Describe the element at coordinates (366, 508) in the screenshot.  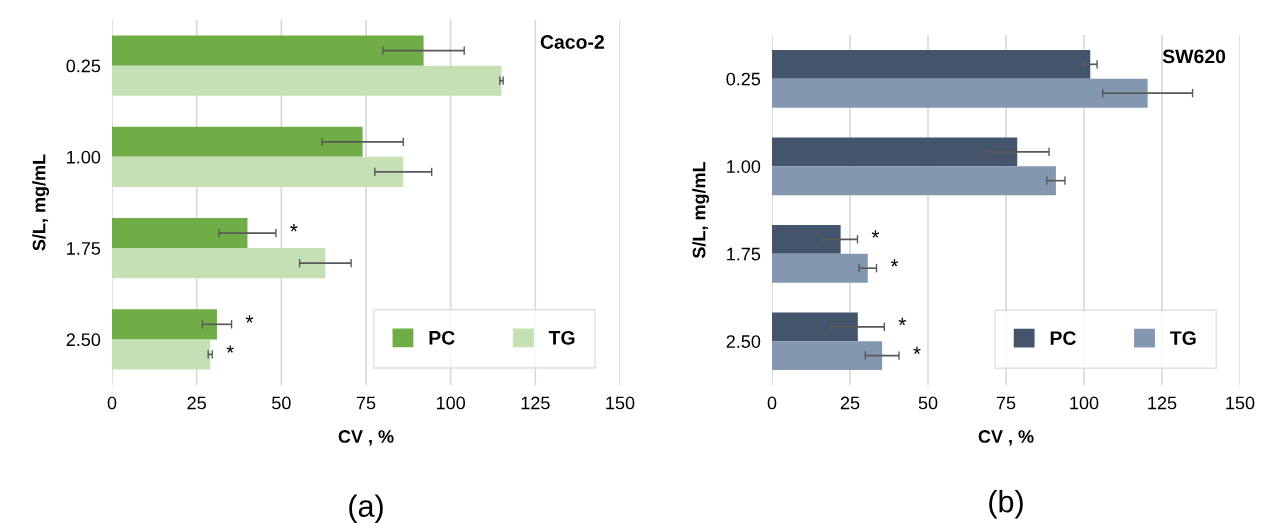
I see `text: (a)` at that location.